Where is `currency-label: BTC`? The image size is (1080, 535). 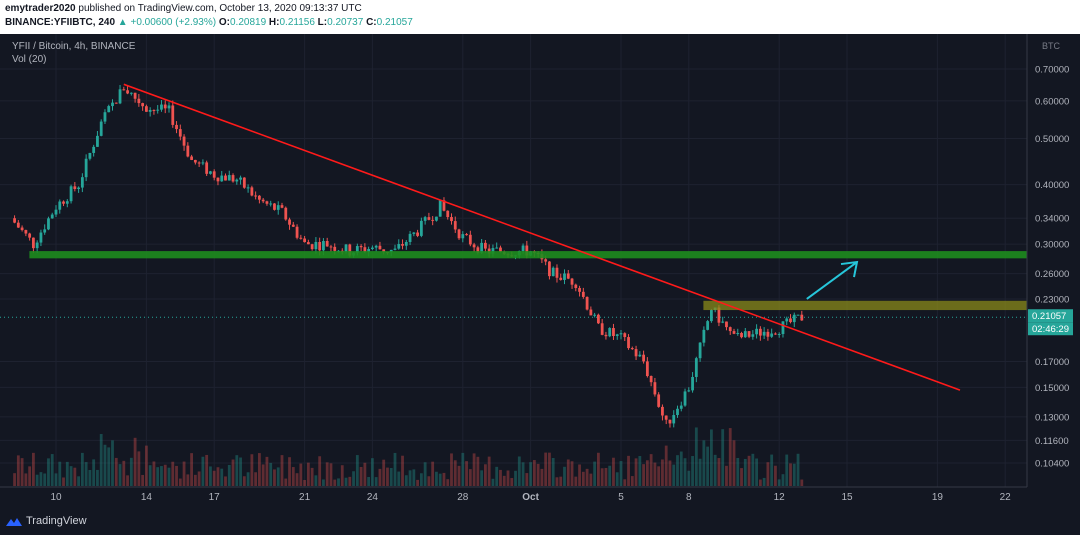 currency-label: BTC is located at coordinates (1051, 46).